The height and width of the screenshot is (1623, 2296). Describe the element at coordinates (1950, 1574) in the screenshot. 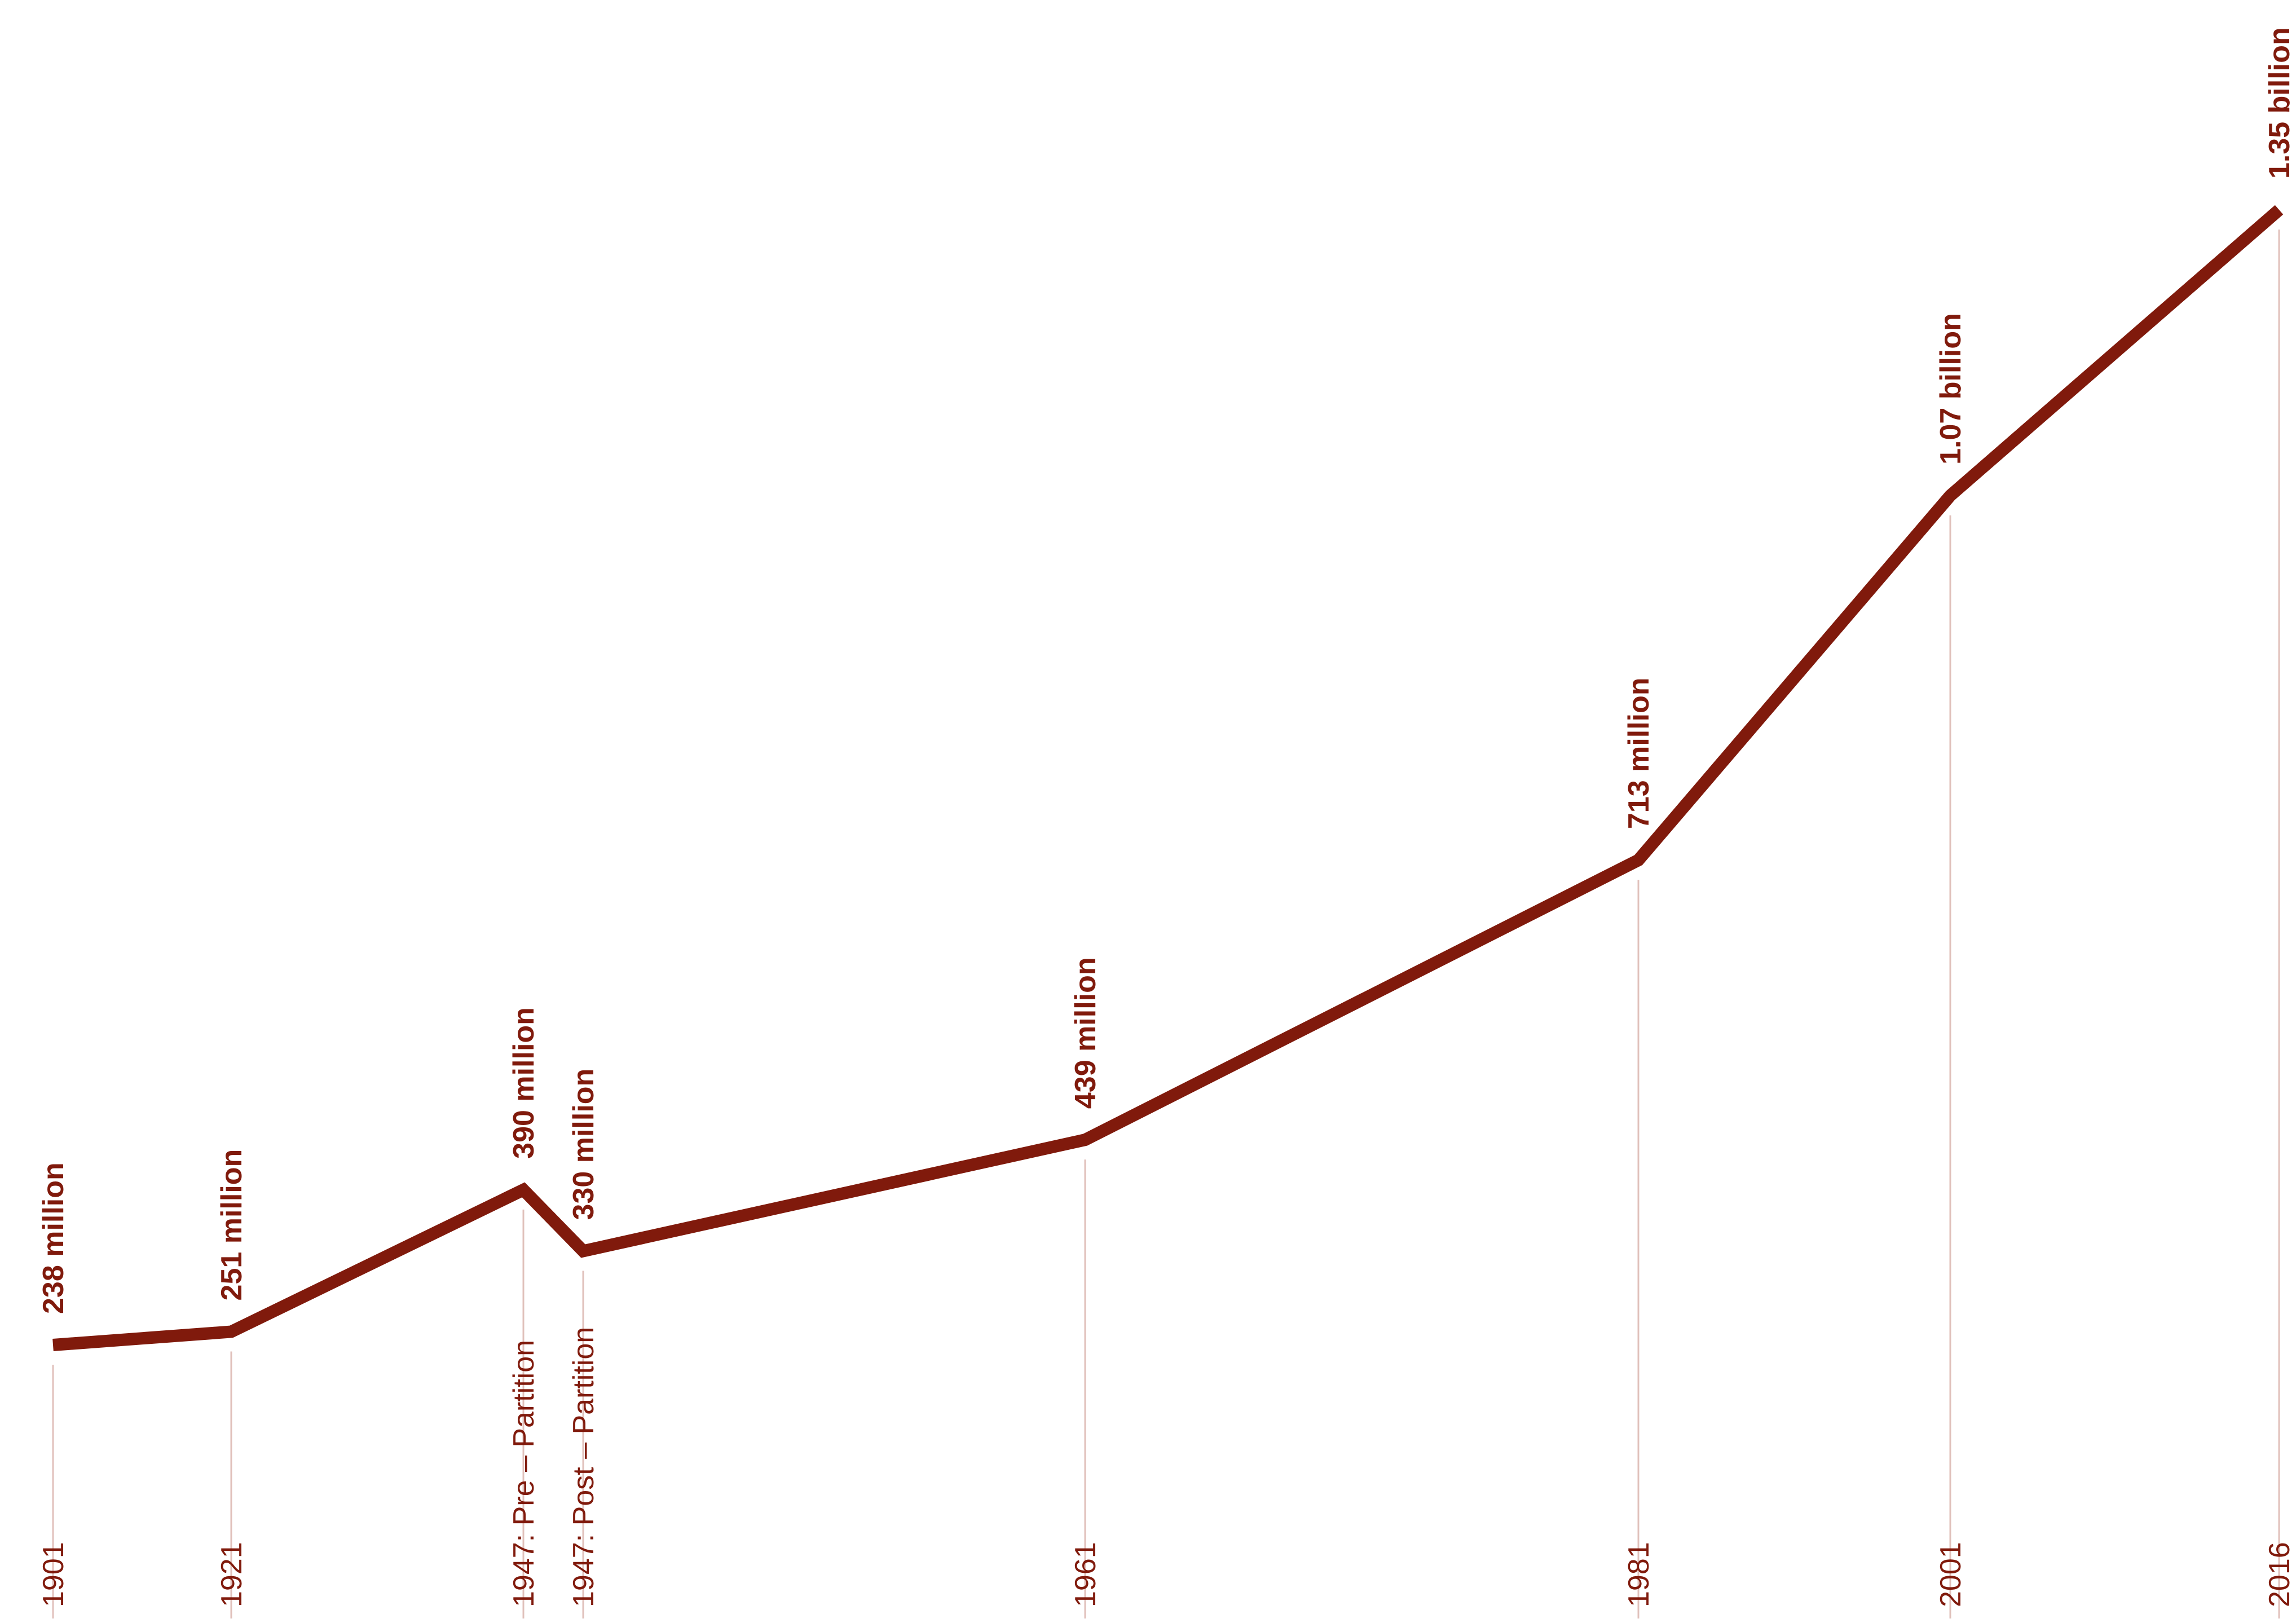

I see `year-label: 2001` at that location.